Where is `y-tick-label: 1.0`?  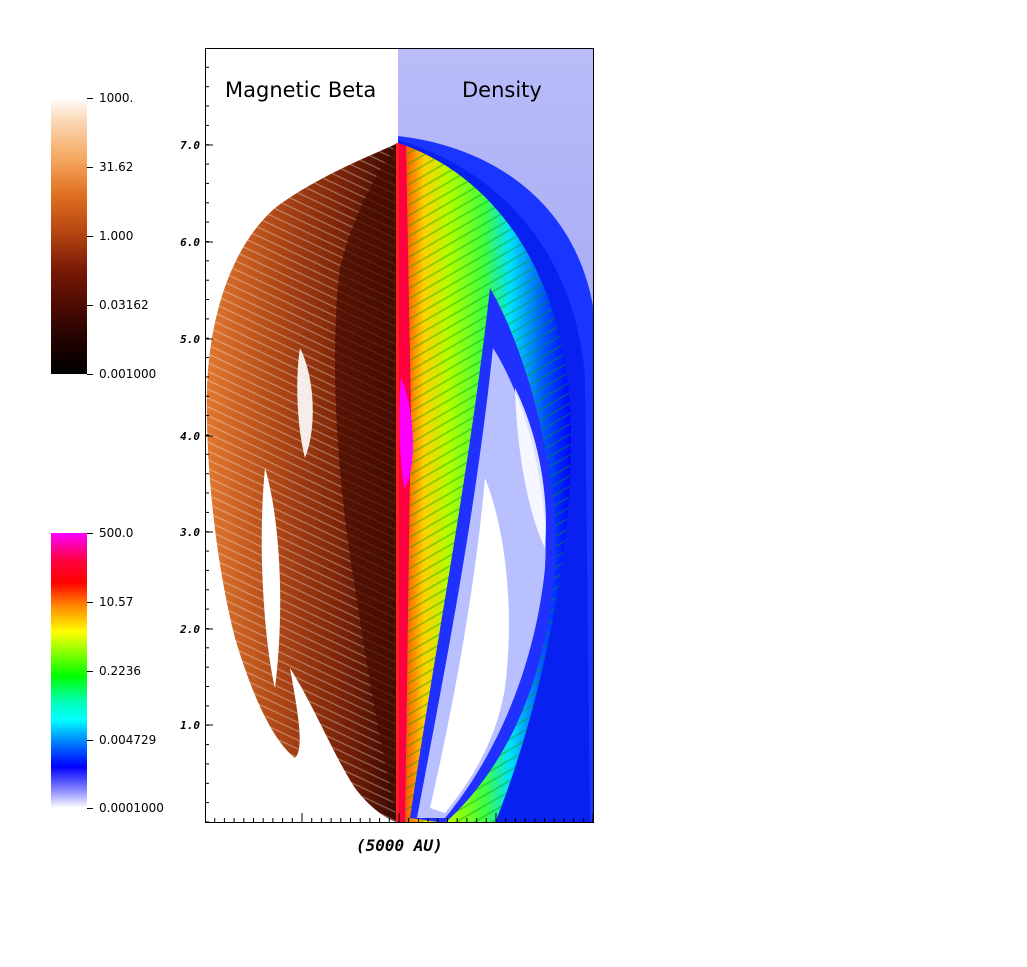
y-tick-label: 1.0 is located at coordinates (190, 725).